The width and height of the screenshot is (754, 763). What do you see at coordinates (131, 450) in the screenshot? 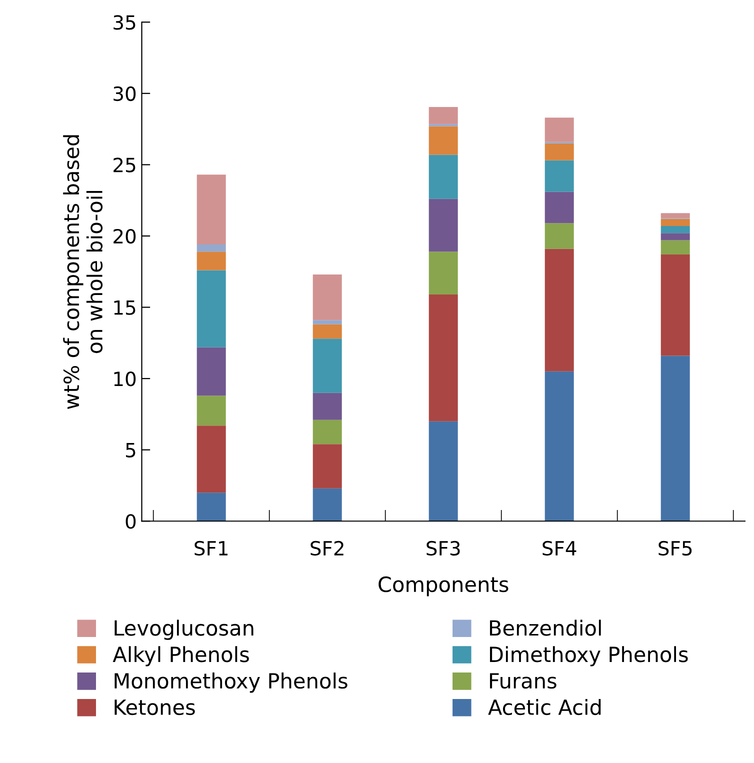
I see `y-tick-label: 5` at bounding box center [131, 450].